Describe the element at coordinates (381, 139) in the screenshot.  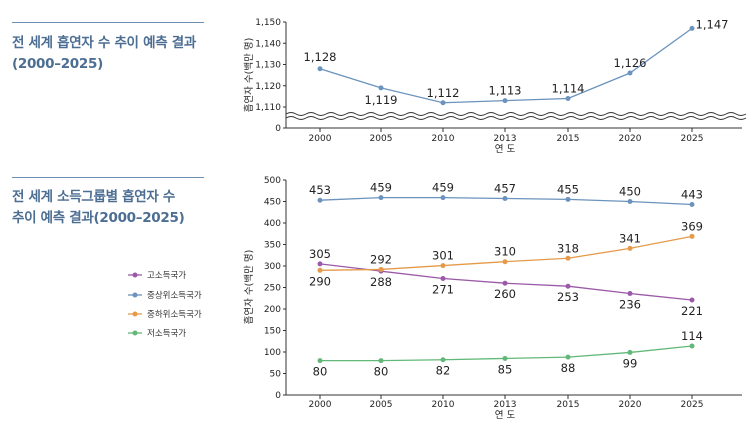
I see `chart1-x-tick-label: 2005` at that location.